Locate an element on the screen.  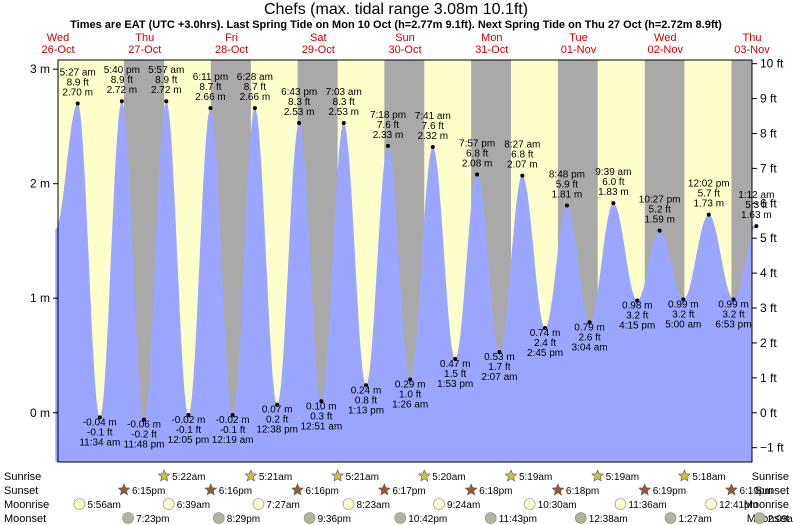
tide-label: 1:26 am is located at coordinates (410, 405).